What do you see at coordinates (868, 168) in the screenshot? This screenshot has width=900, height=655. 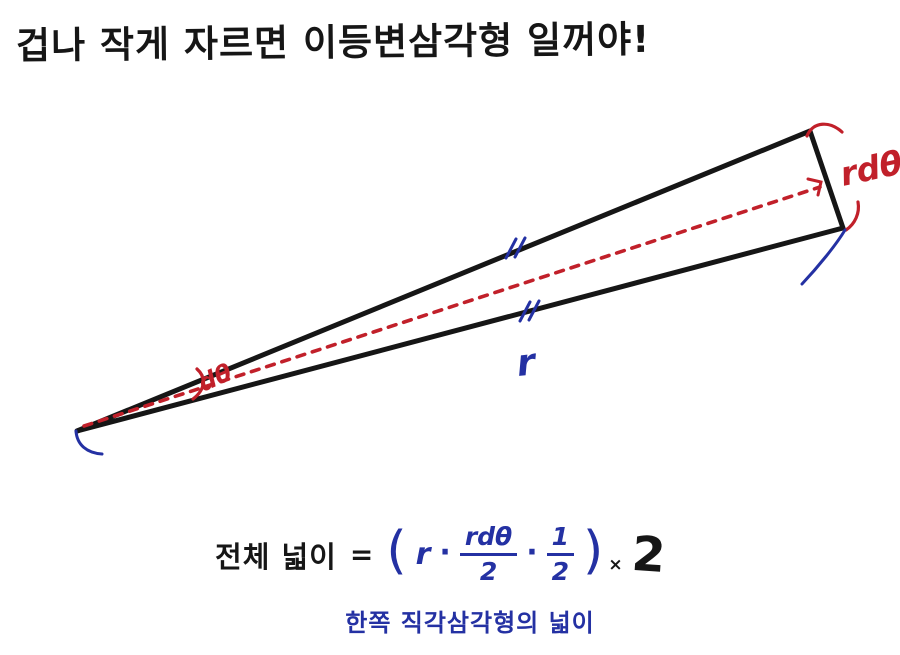 I see `arc-length-label: rdθ` at bounding box center [868, 168].